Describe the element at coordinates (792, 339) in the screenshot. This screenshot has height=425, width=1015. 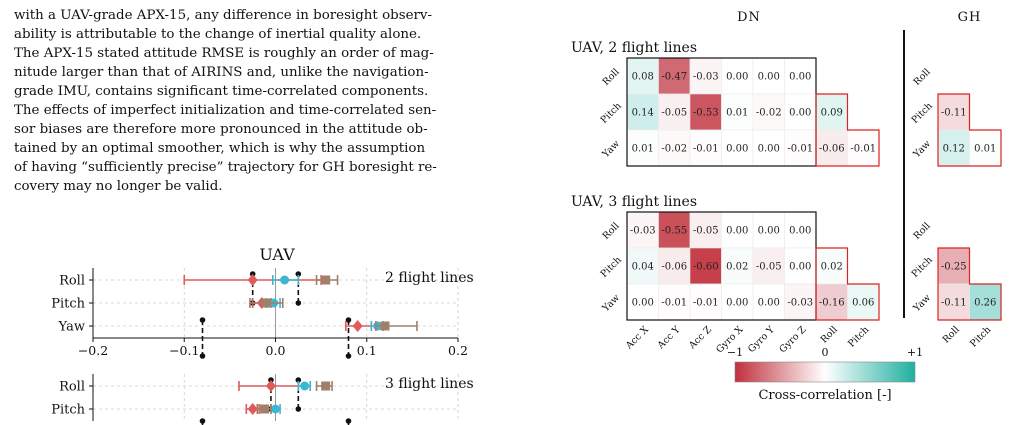
I see `column-label: Gyro Z` at that location.